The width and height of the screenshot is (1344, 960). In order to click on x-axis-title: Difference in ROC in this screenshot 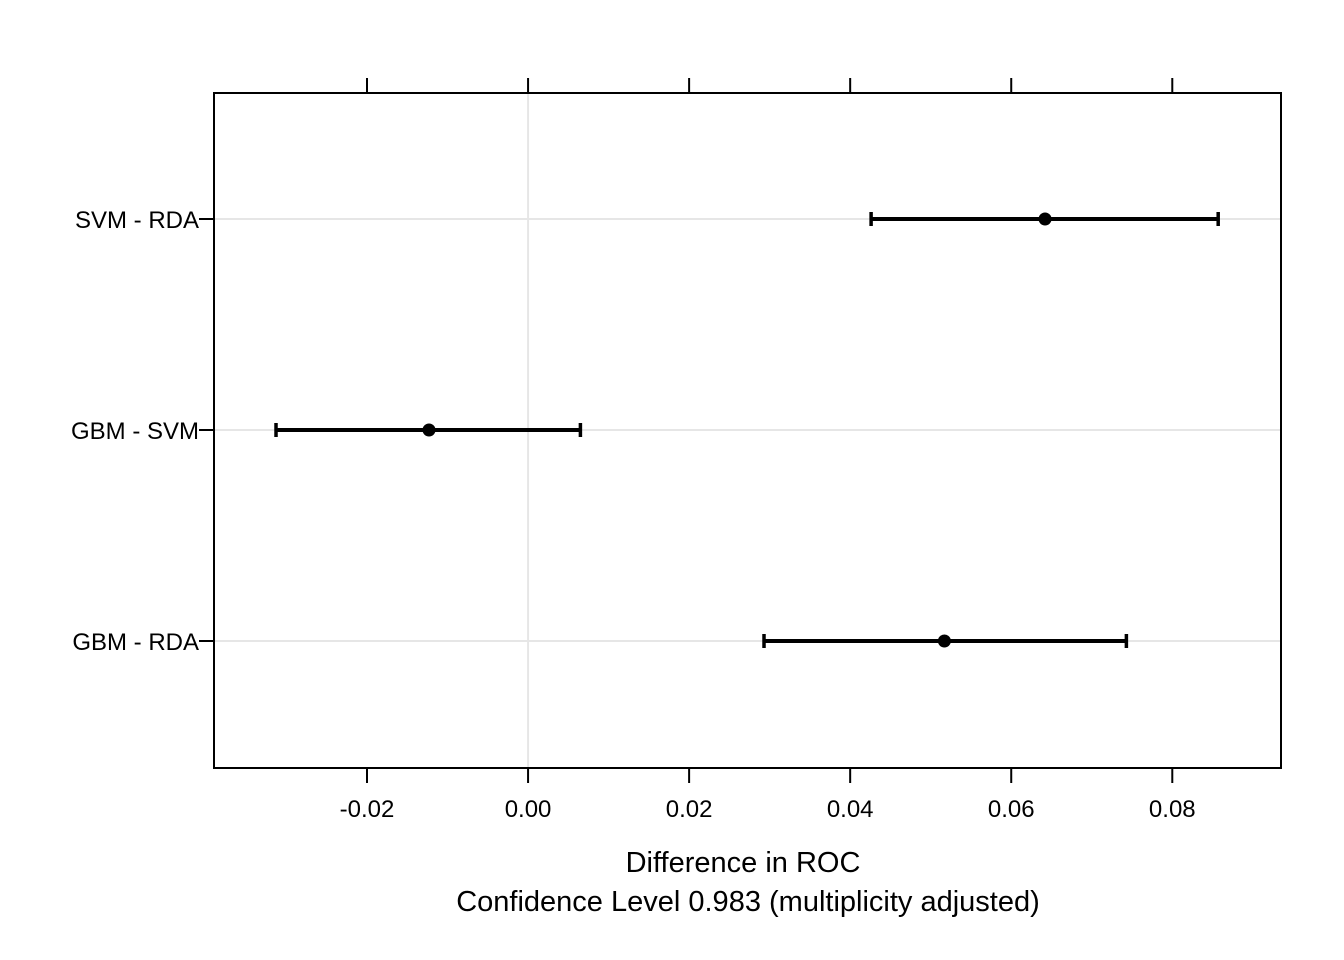, I will do `click(743, 863)`.